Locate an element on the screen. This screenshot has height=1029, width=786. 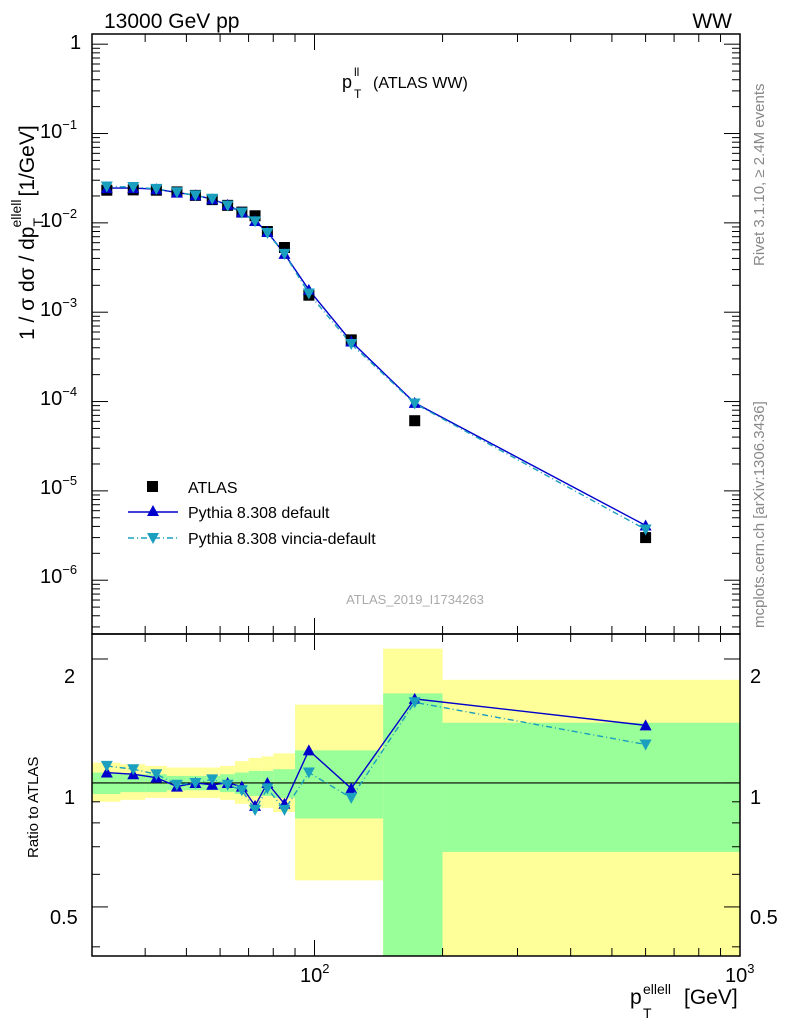
ratio-panel-marks is located at coordinates (376, 754).